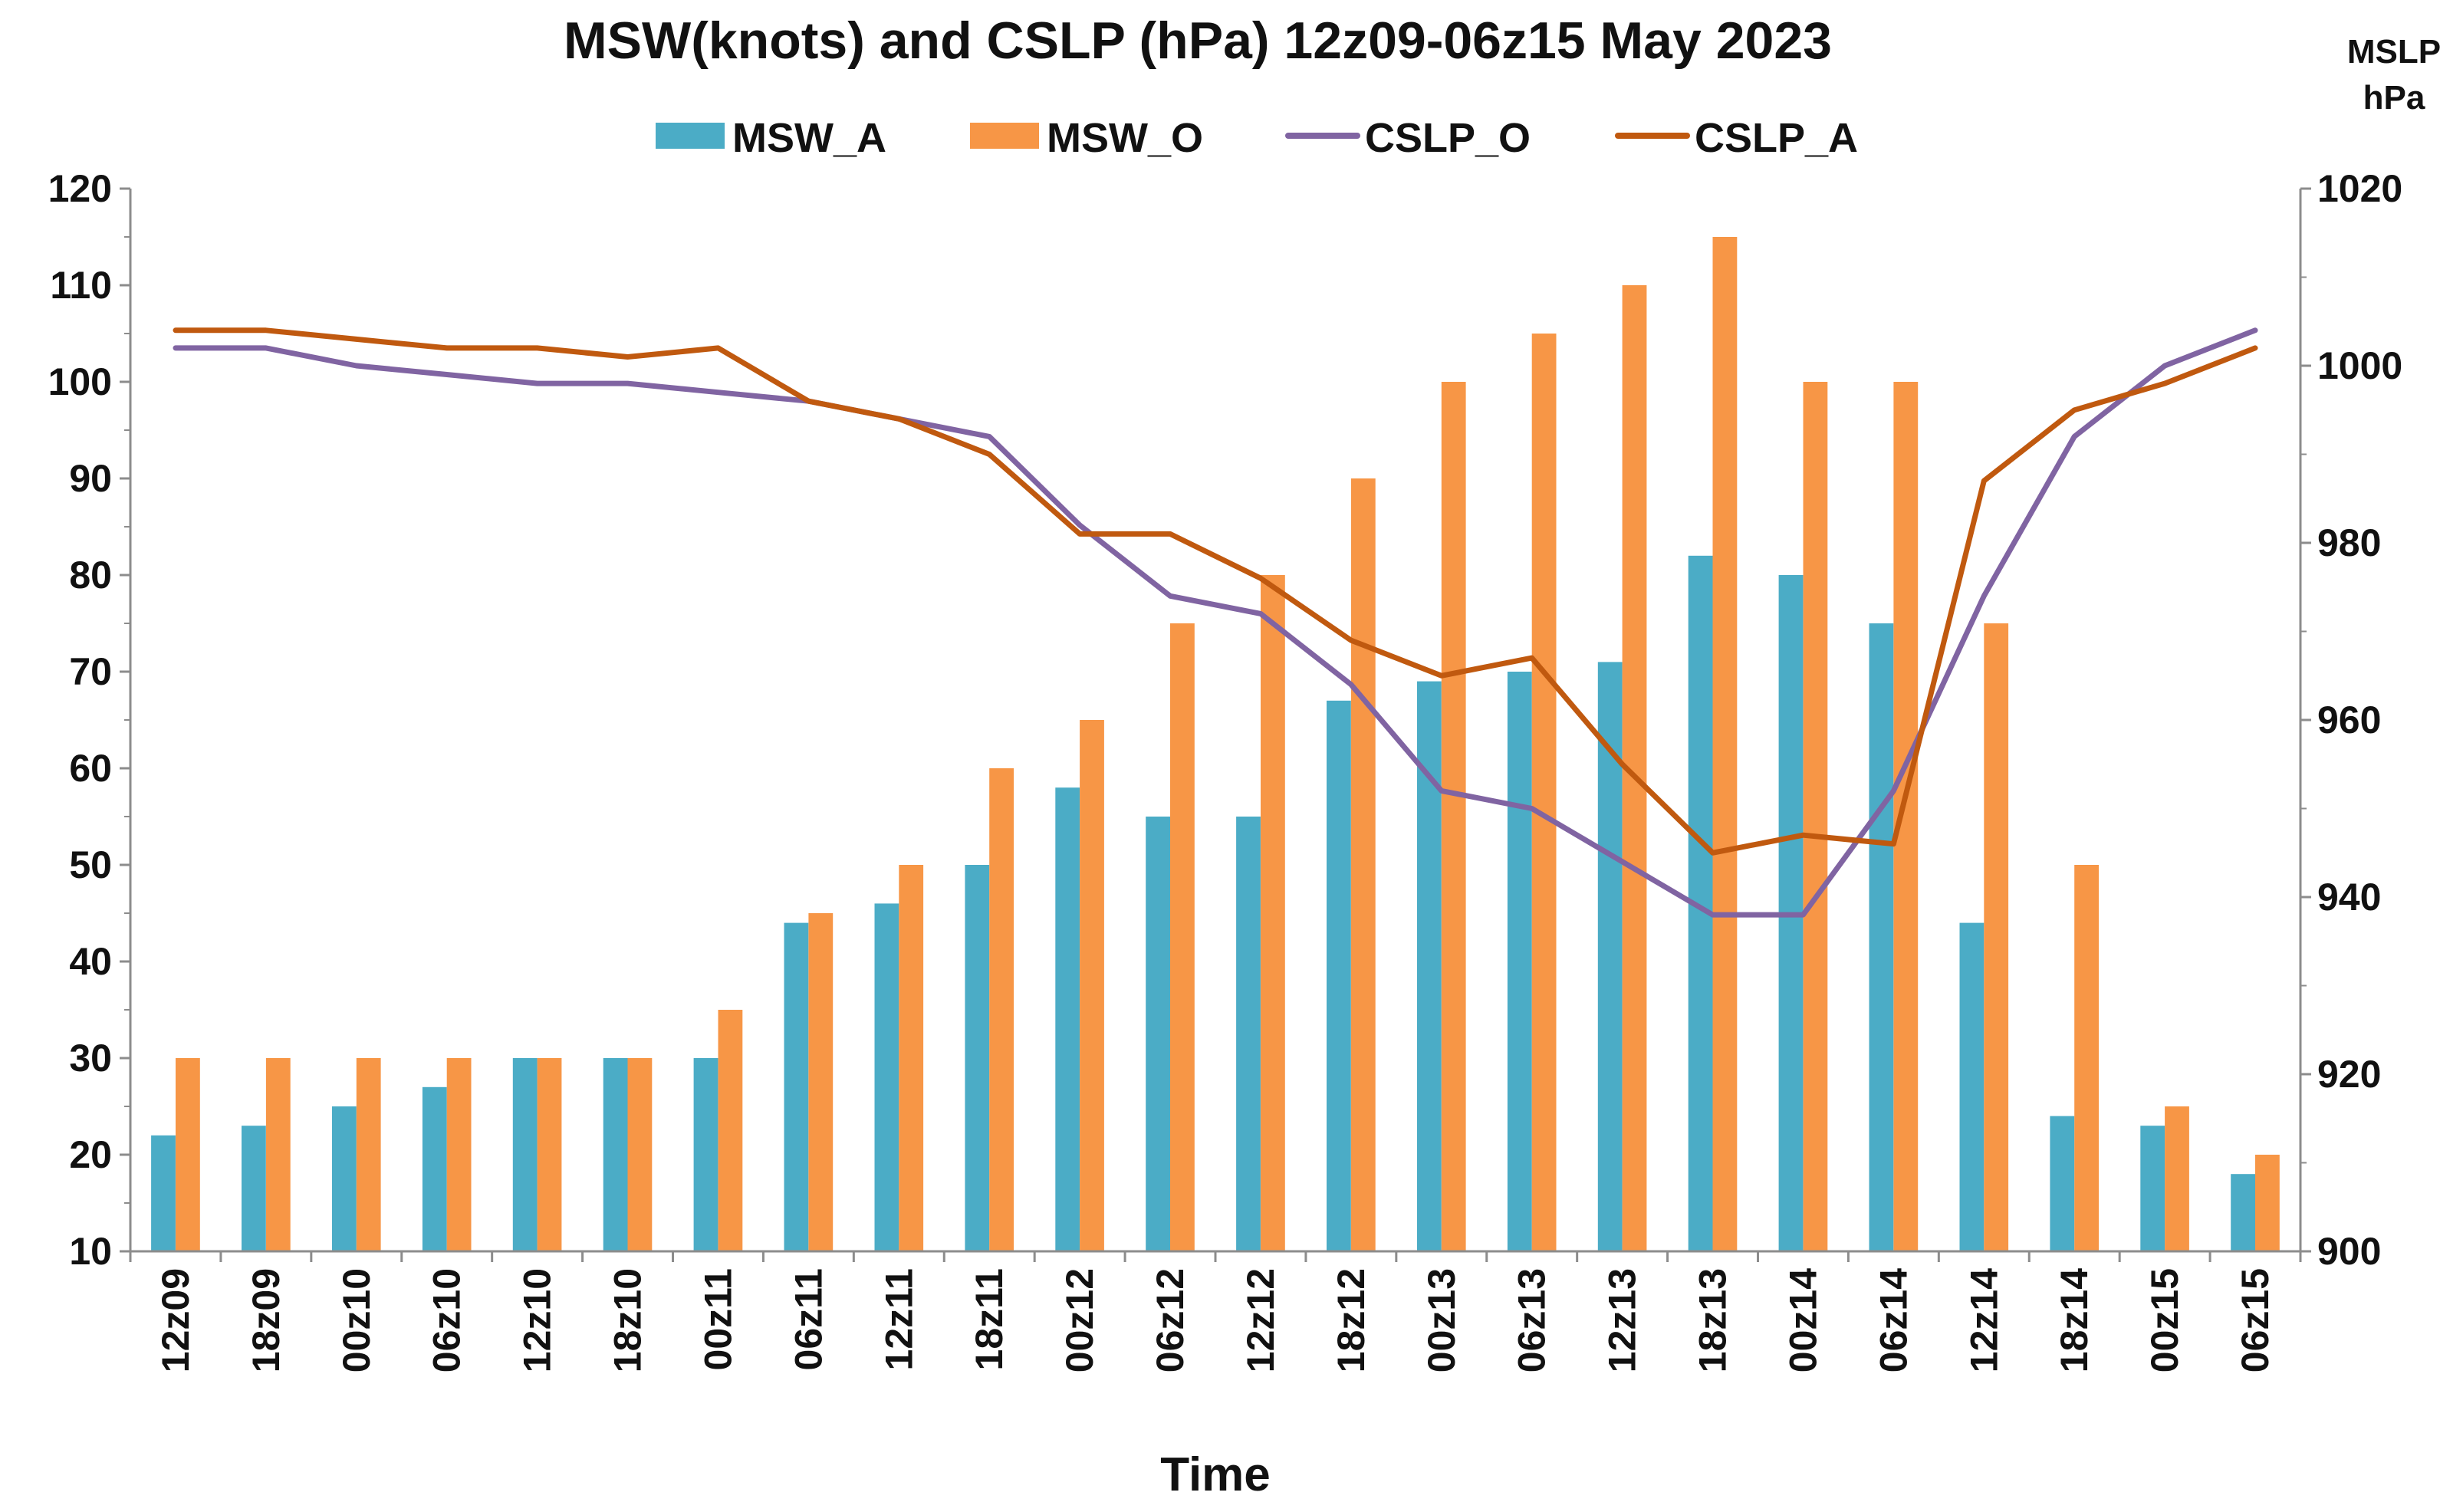 This screenshot has width=2463, height=1512. What do you see at coordinates (615, 1154) in the screenshot?
I see `bar-msw-a-18z10` at bounding box center [615, 1154].